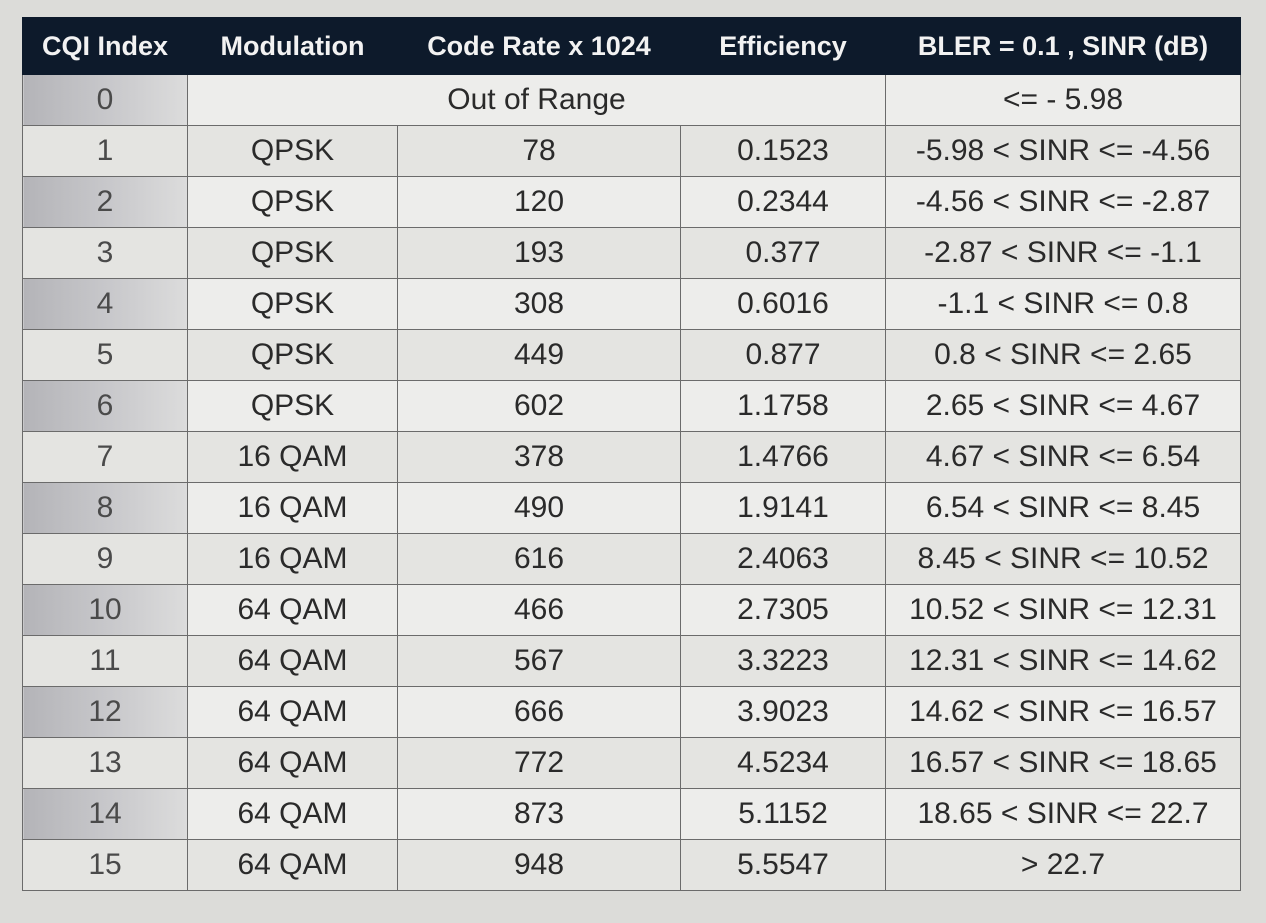 This screenshot has width=1266, height=923. I want to click on efficiency-cell: 2.7305, so click(783, 610).